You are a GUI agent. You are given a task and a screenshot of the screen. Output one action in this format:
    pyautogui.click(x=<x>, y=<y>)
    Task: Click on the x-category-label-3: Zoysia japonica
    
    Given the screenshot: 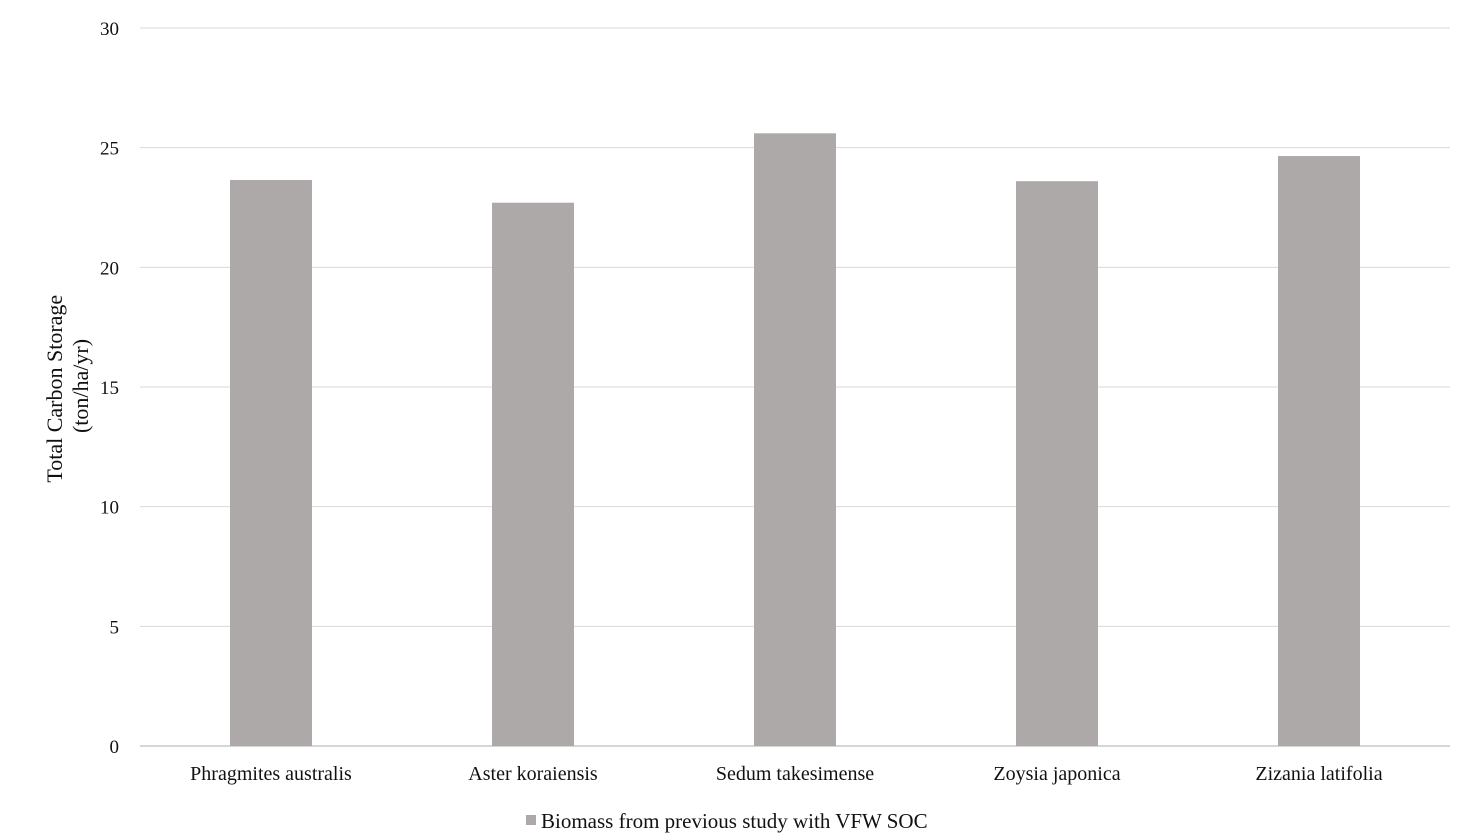 What is the action you would take?
    pyautogui.click(x=1056, y=774)
    